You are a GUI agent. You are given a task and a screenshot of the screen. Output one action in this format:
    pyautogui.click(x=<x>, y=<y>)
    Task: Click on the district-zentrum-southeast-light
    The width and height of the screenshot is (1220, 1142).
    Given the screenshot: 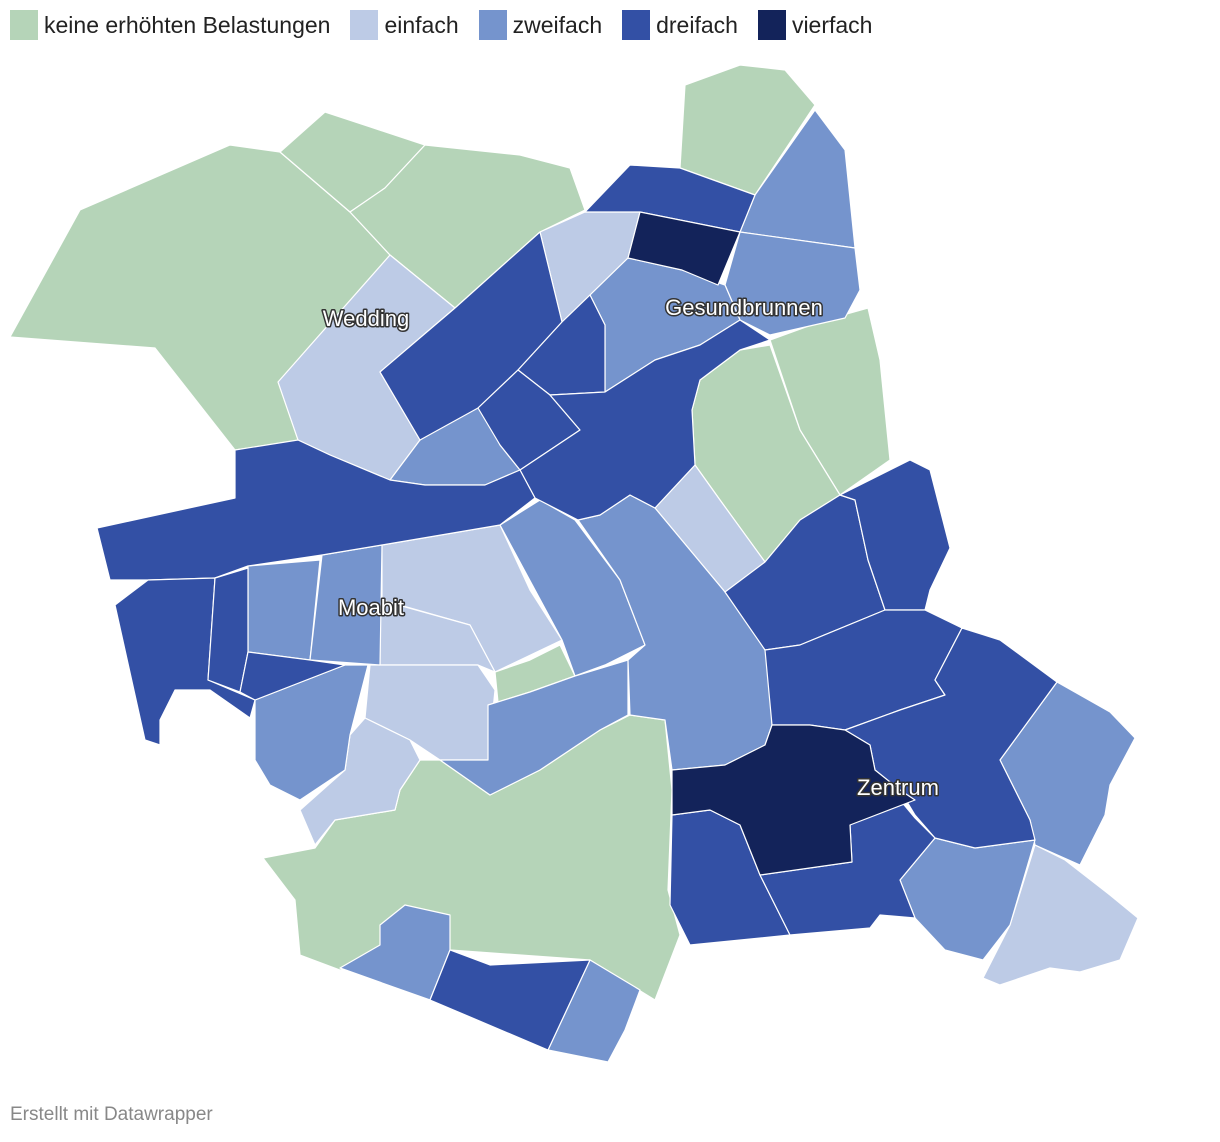 What is the action you would take?
    pyautogui.click(x=1060, y=915)
    